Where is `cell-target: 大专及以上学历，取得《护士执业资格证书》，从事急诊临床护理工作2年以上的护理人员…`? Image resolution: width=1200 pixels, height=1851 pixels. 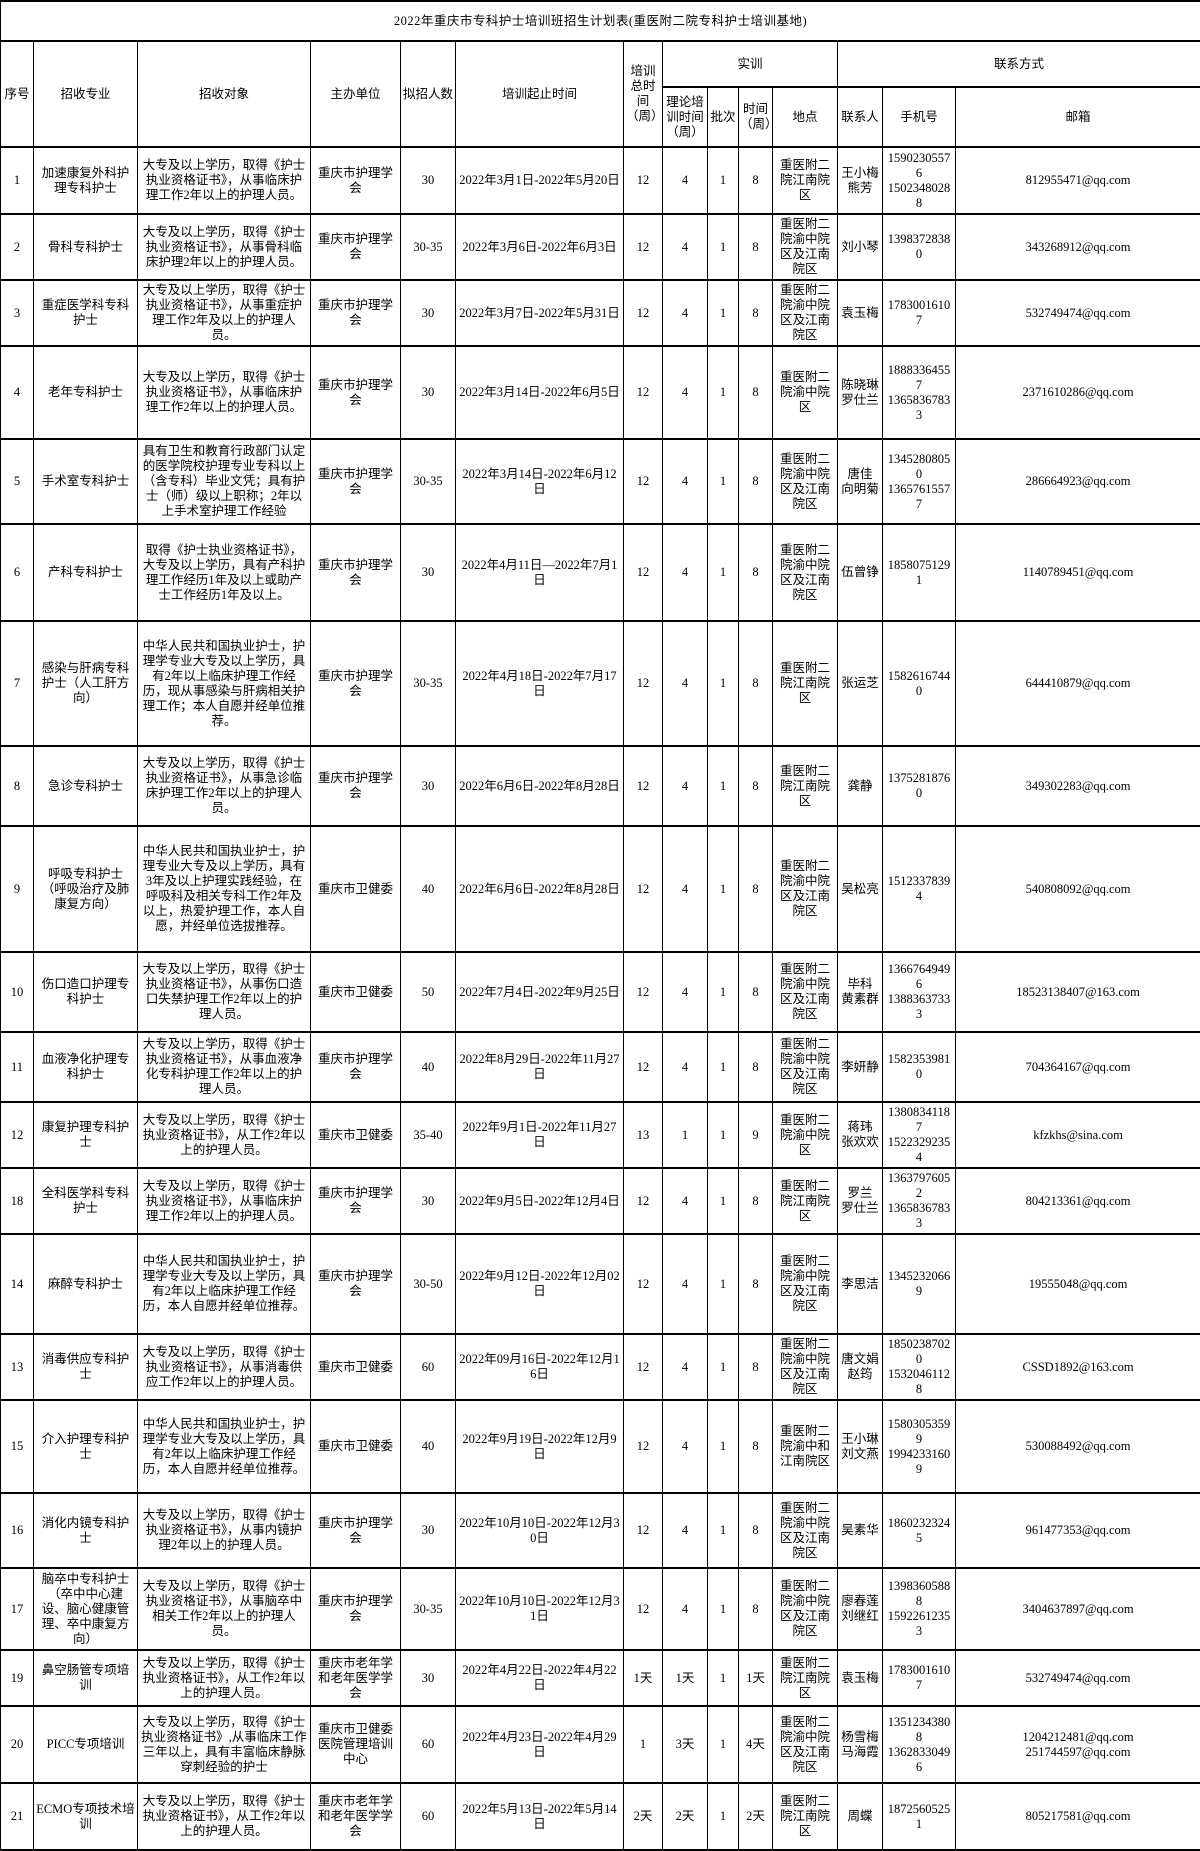
cell-target: 大专及以上学历，取得《护士执业资格证书》，从事急诊临床护理工作2年以上的护理人员… is located at coordinates (224, 786).